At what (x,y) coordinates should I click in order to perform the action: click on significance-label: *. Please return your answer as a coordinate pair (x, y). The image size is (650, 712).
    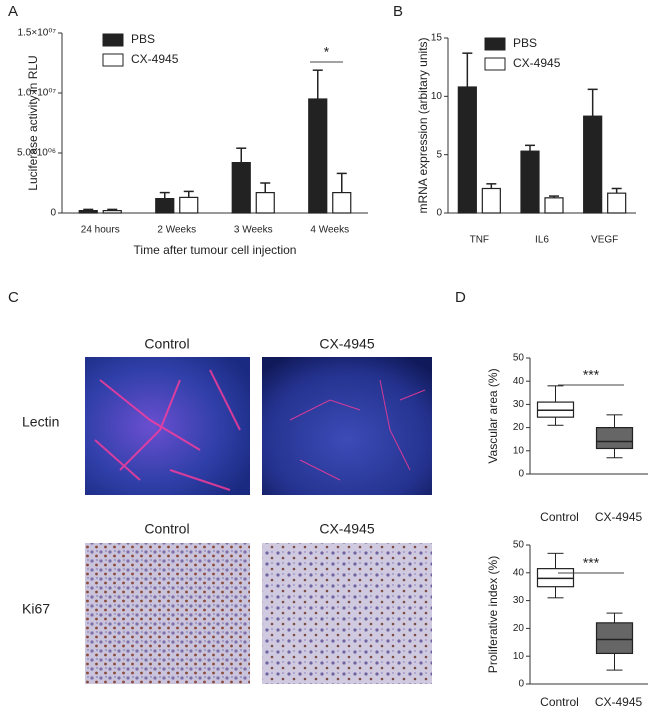
    Looking at the image, I should click on (327, 52).